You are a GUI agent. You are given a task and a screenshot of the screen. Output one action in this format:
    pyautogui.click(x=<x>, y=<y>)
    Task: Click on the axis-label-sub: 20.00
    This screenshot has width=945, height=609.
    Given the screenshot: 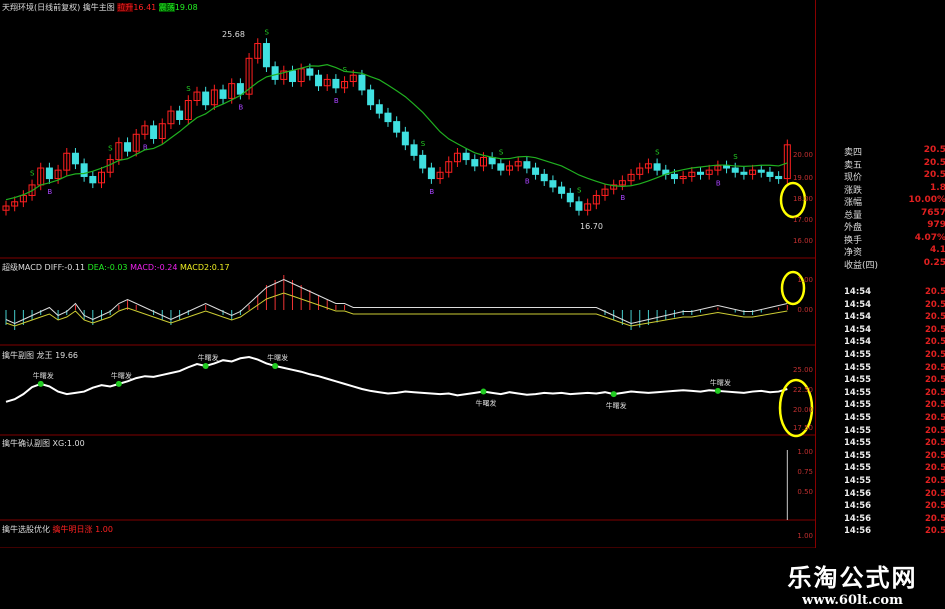 What is the action you would take?
    pyautogui.click(x=802, y=410)
    